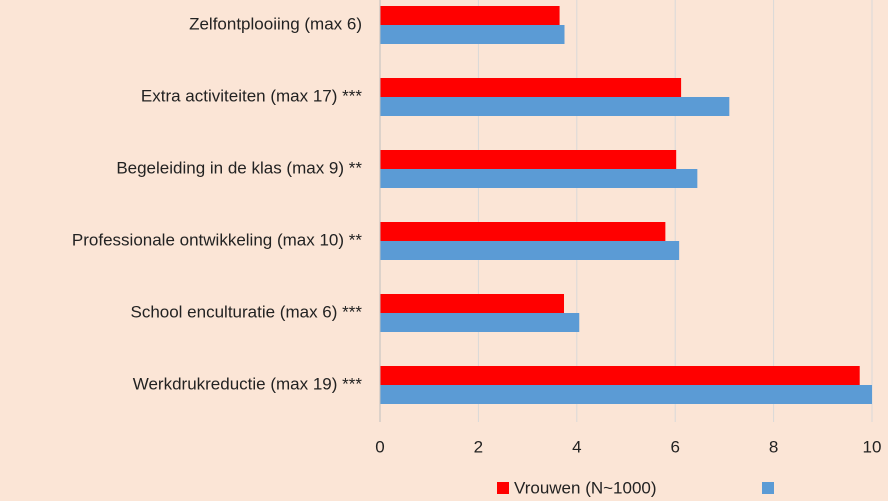  What do you see at coordinates (239, 167) in the screenshot?
I see `y-tick-label: Begeleiding in de klas (max 9) **` at bounding box center [239, 167].